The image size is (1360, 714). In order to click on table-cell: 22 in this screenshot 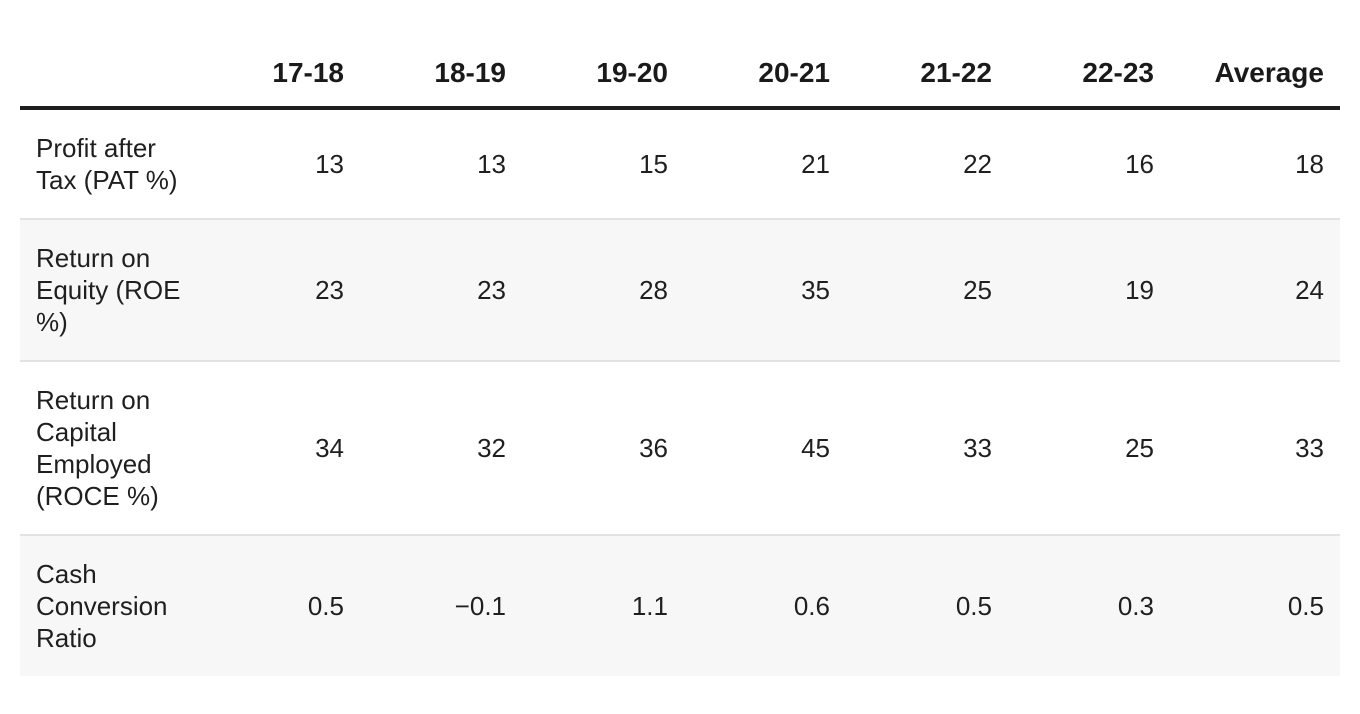, I will do `click(927, 164)`.